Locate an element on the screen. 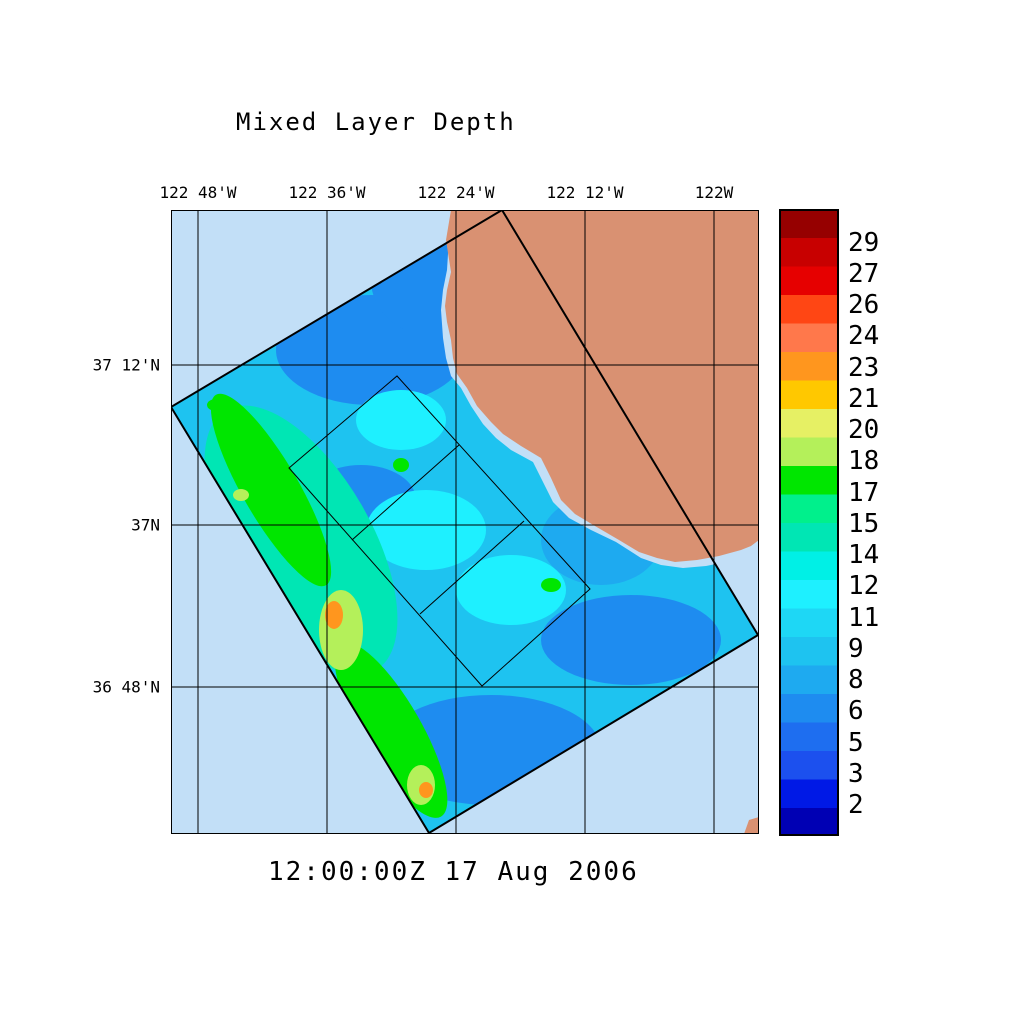 The width and height of the screenshot is (1024, 1024). colorbar-tick-label: 24 is located at coordinates (864, 336).